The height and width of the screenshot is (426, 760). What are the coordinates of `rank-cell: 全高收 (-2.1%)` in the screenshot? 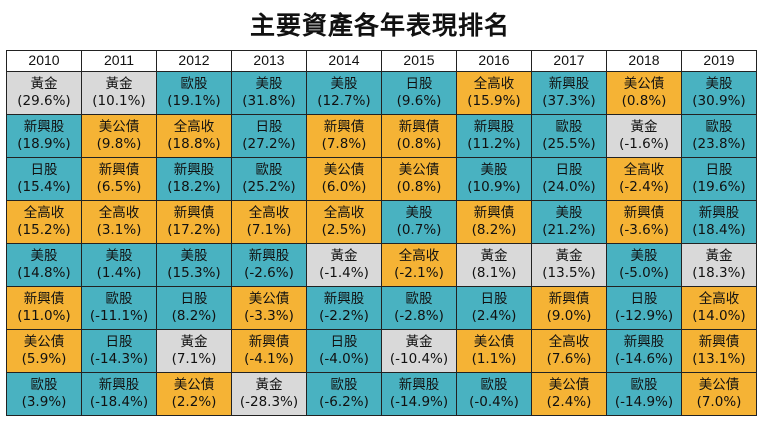 It's located at (419, 265).